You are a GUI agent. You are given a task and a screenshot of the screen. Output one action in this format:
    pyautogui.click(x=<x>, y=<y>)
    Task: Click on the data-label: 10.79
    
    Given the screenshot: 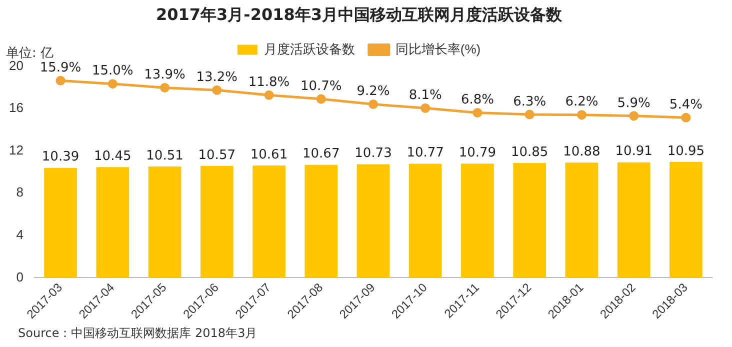 What is the action you would take?
    pyautogui.click(x=477, y=152)
    